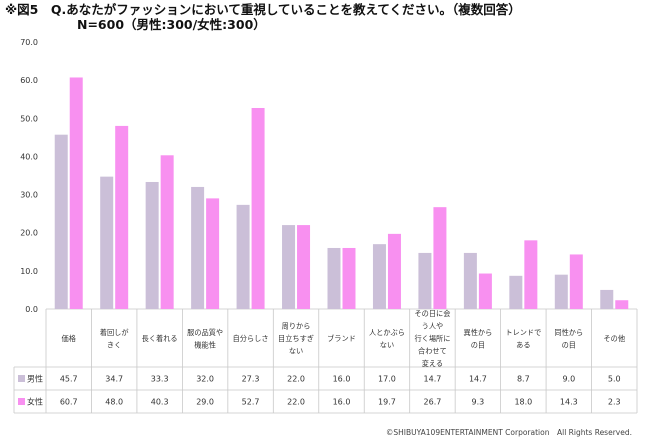  Describe the element at coordinates (523, 379) in the screenshot. I see `data-value-cell: 8.7` at that location.